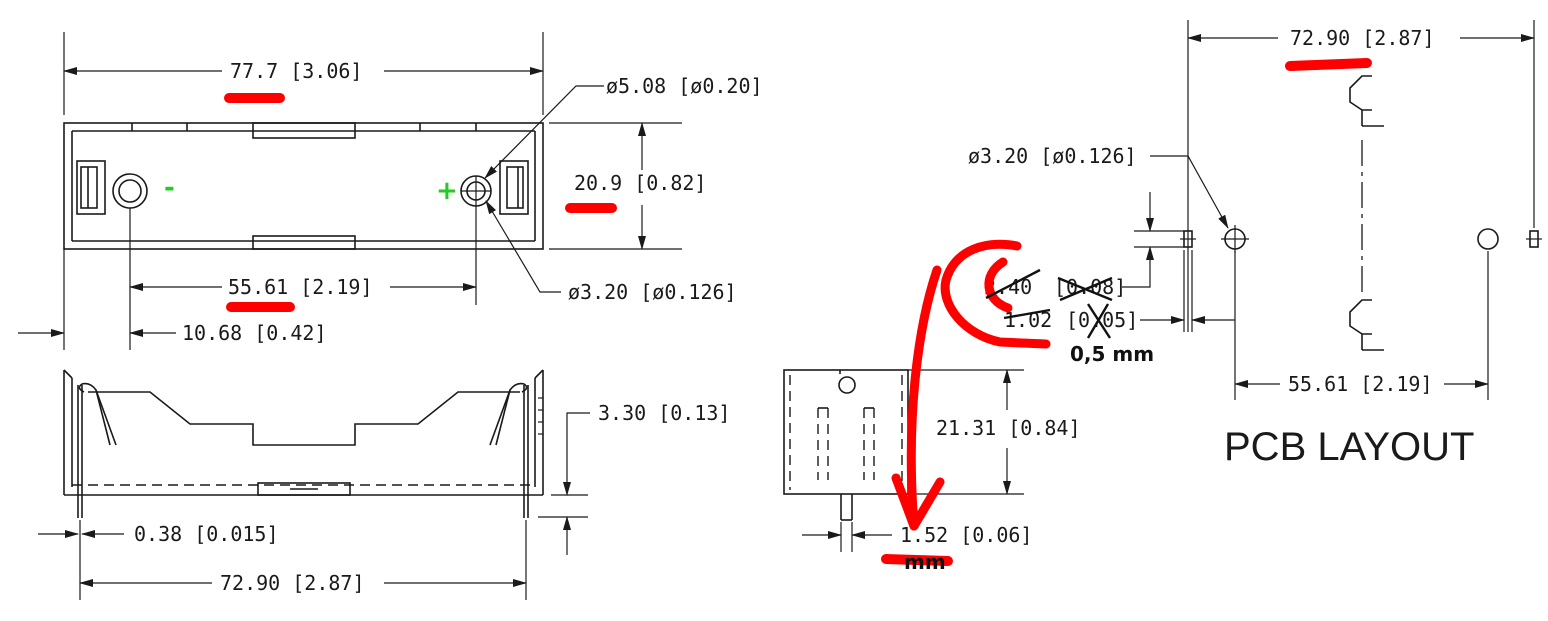  Describe the element at coordinates (684, 86) in the screenshot. I see `large-hole-diameter-label: ø5.08 [ø0.20]` at that location.